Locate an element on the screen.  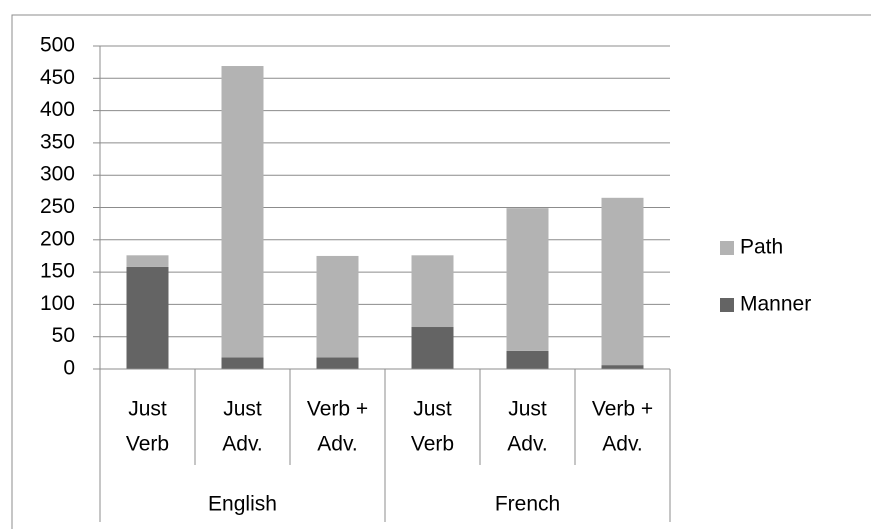
y-tick-label: 100 is located at coordinates (57, 303).